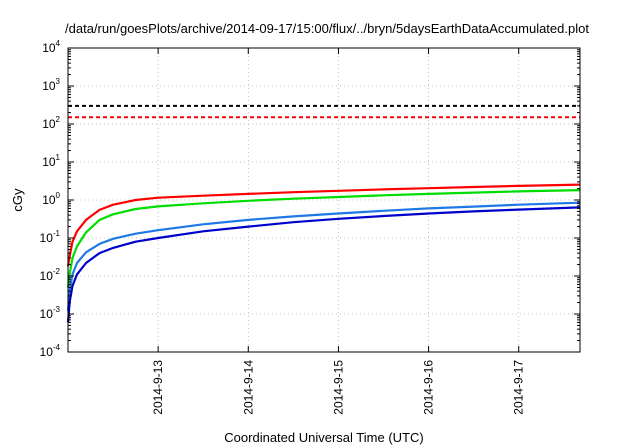  Describe the element at coordinates (158, 387) in the screenshot. I see `x-tick-label: 2014-9-13` at that location.